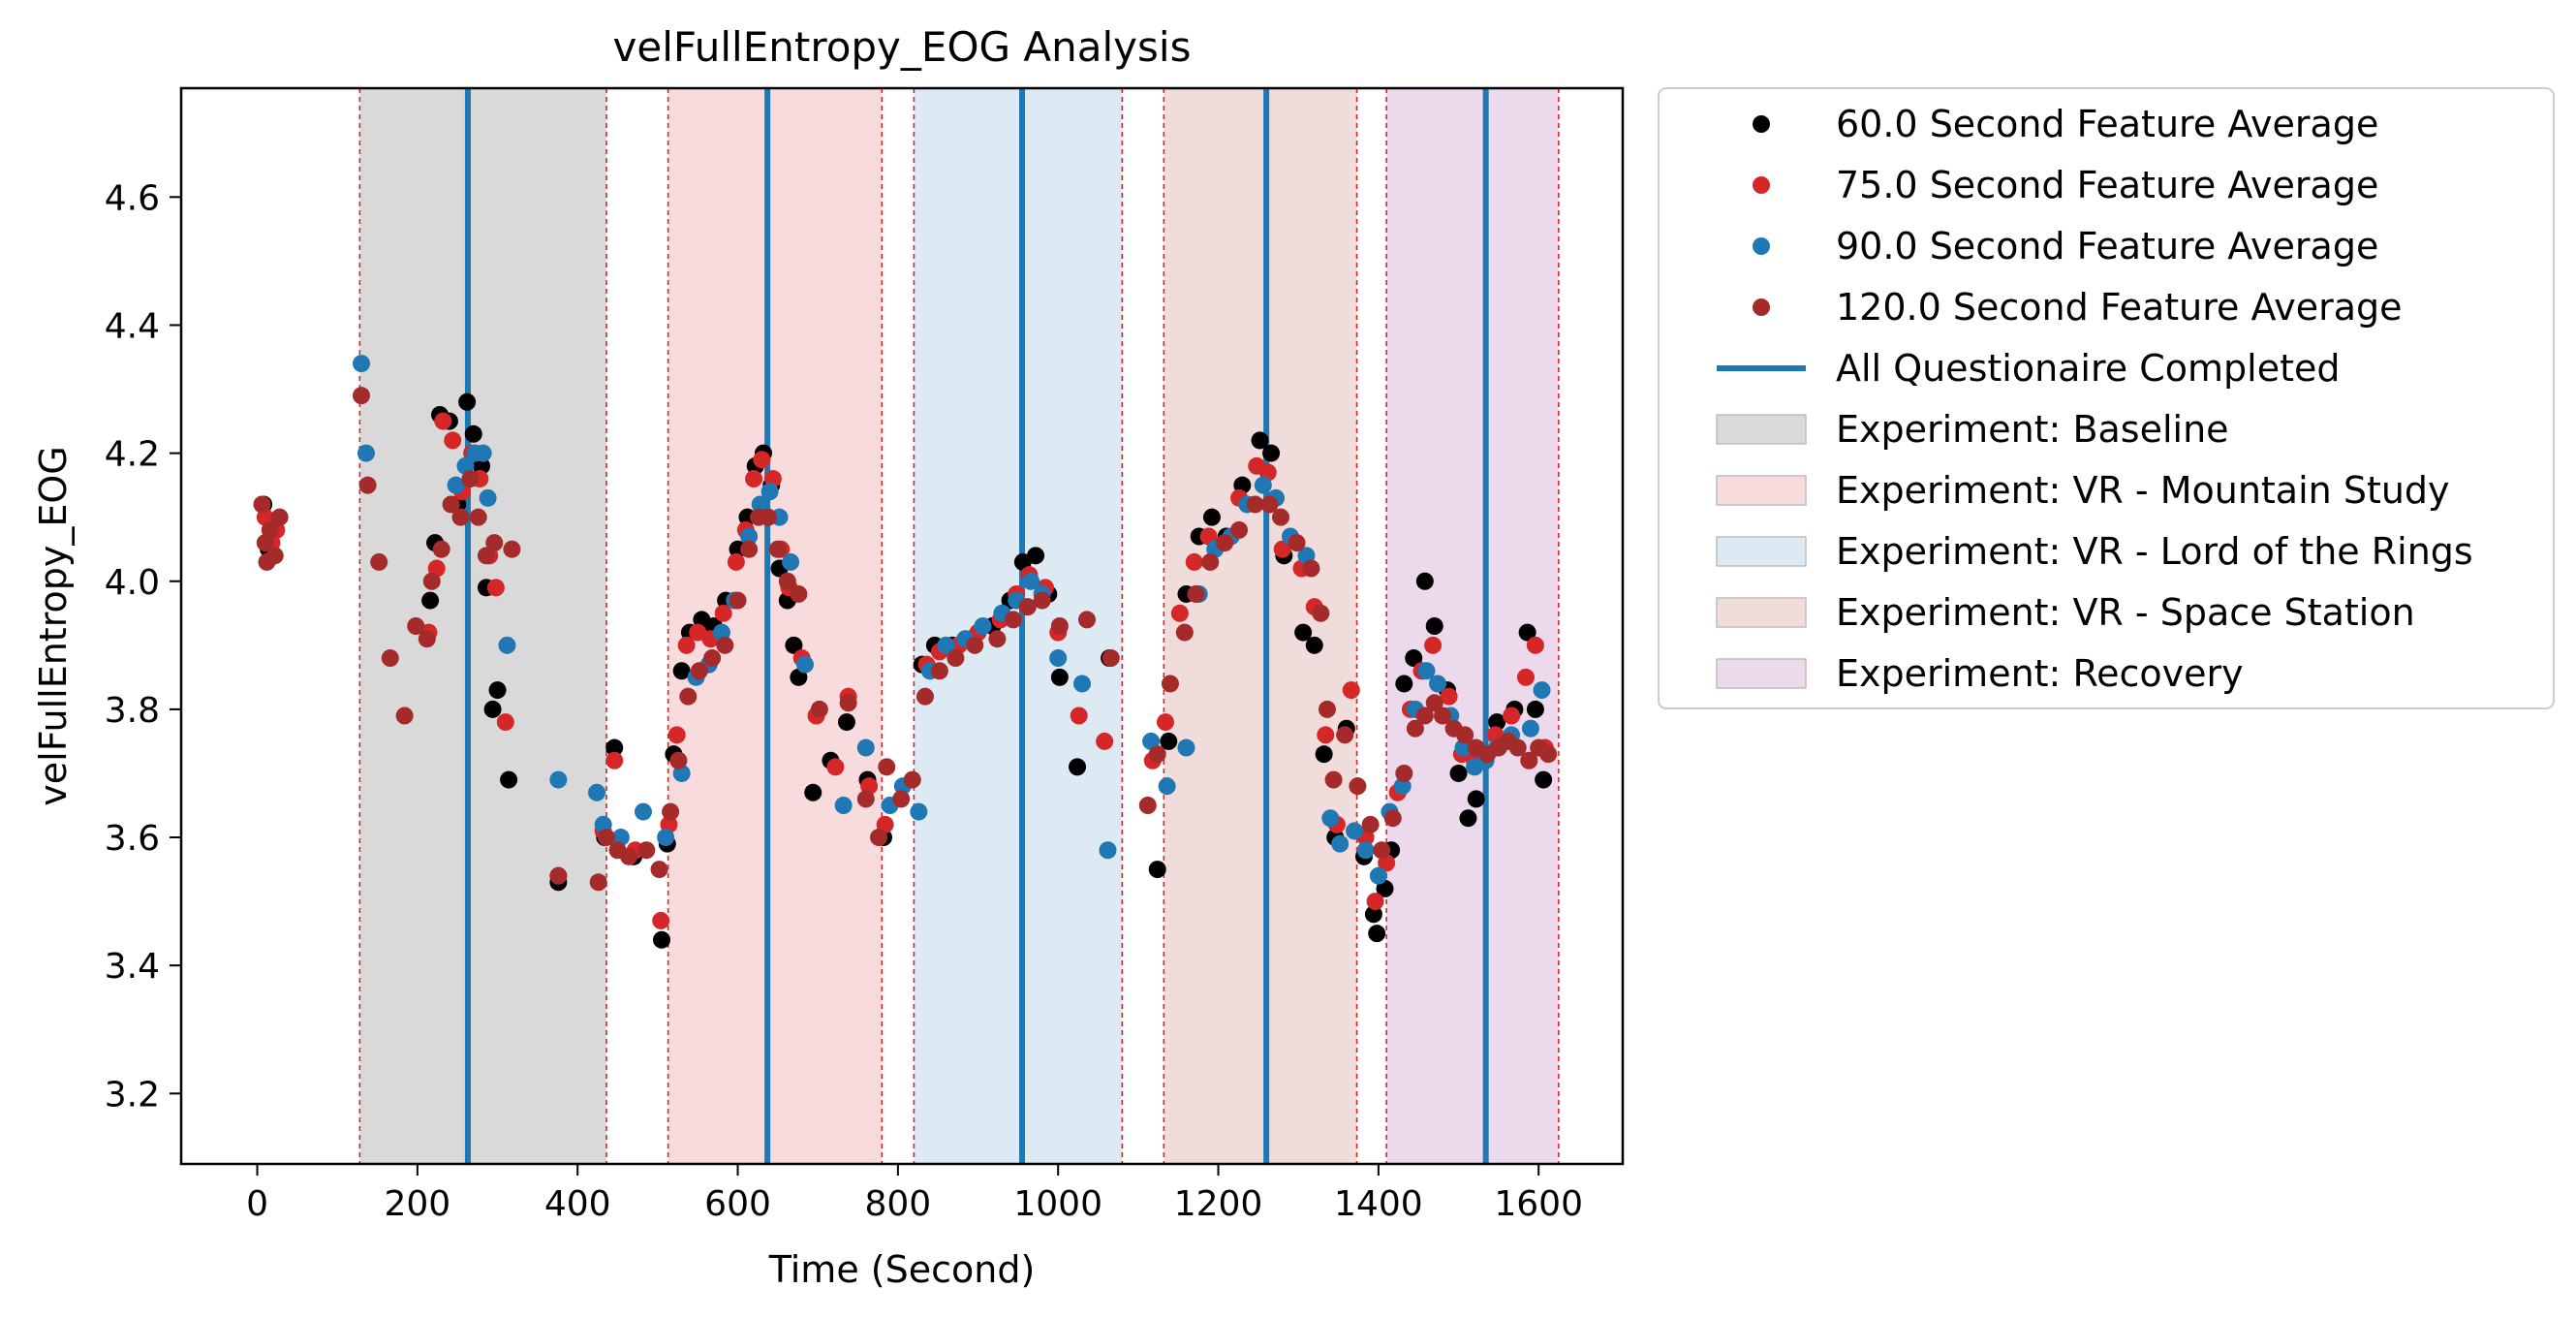 The width and height of the screenshot is (2576, 1319). What do you see at coordinates (898, 1204) in the screenshot?
I see `x-tick-label-800: 800` at bounding box center [898, 1204].